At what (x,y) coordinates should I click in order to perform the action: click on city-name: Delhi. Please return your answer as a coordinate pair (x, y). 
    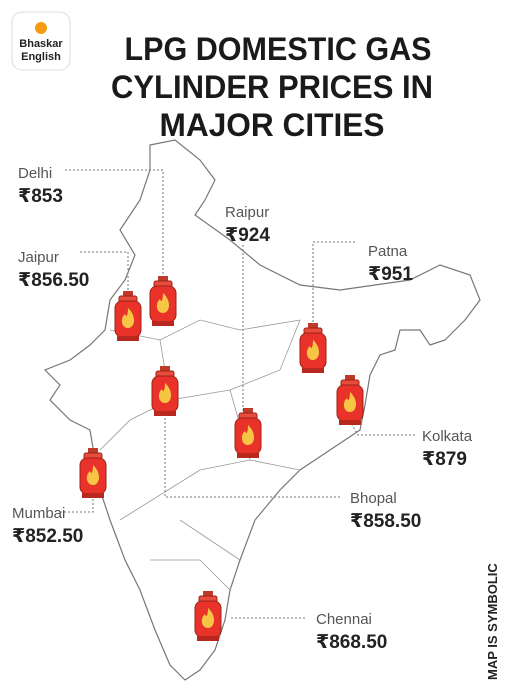
    Looking at the image, I should click on (35, 173).